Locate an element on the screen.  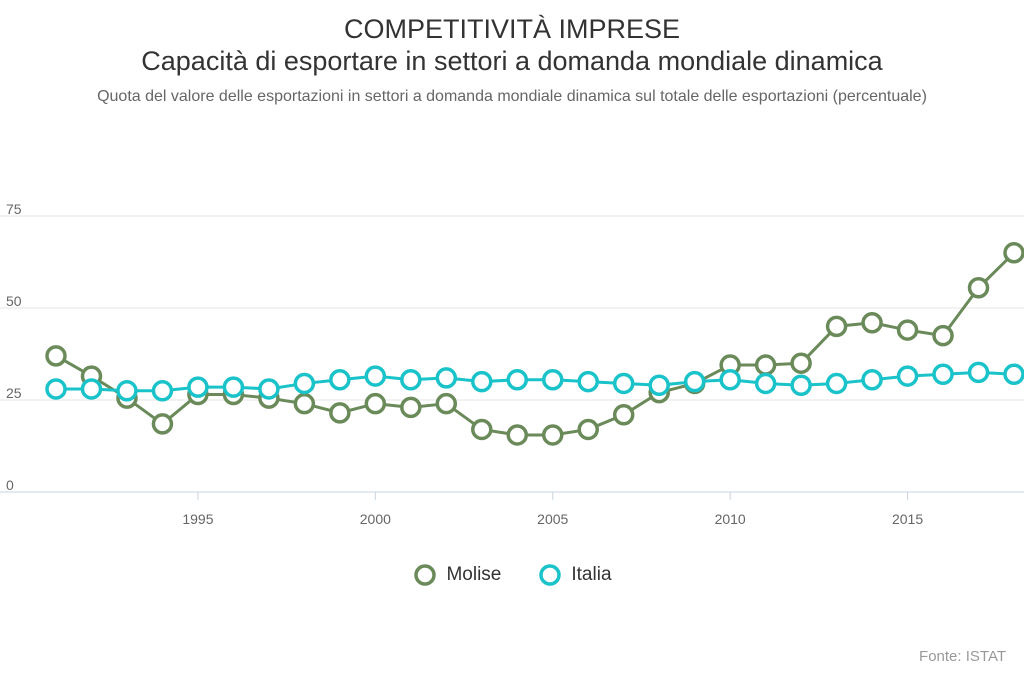
point-molise-2007 is located at coordinates (623, 414).